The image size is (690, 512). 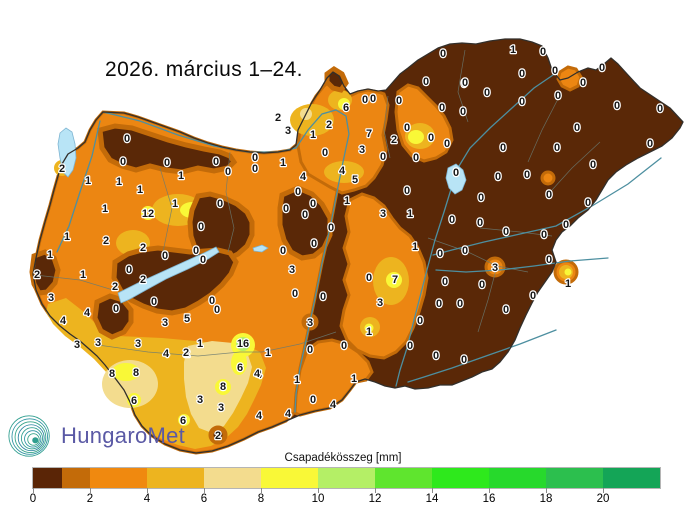 I want to click on lake, so click(x=456, y=179).